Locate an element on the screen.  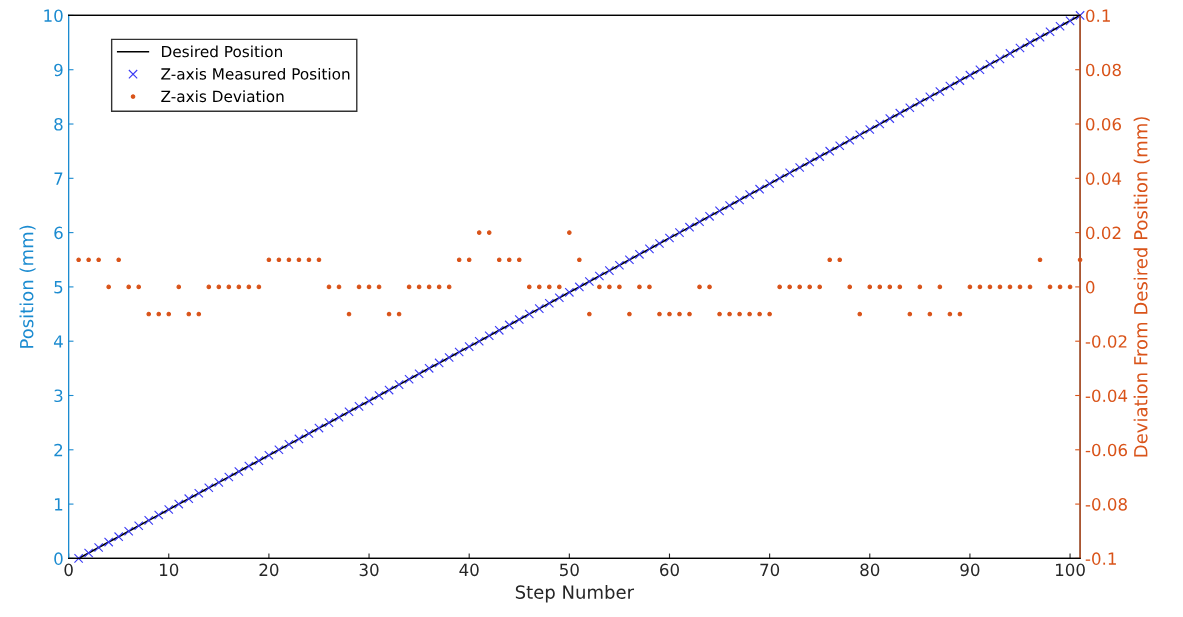
y-tick-label: 1 is located at coordinates (58, 504).